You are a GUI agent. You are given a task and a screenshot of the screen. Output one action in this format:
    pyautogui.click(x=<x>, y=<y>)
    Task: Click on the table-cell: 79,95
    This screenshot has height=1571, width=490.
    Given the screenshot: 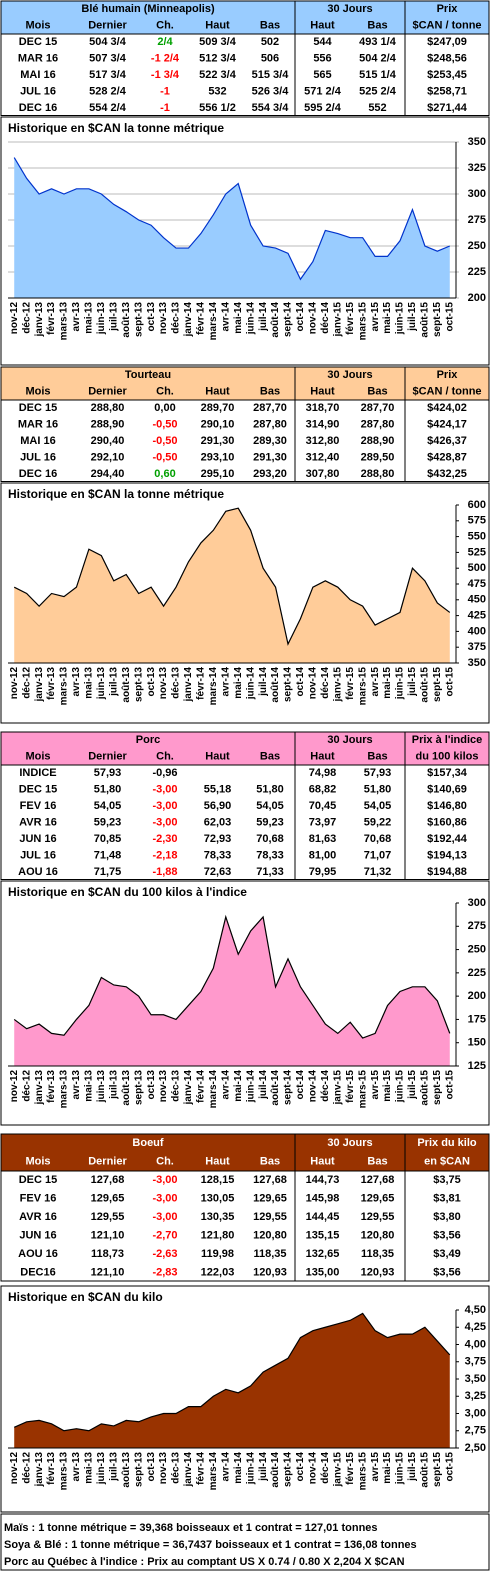 What is the action you would take?
    pyautogui.click(x=323, y=872)
    